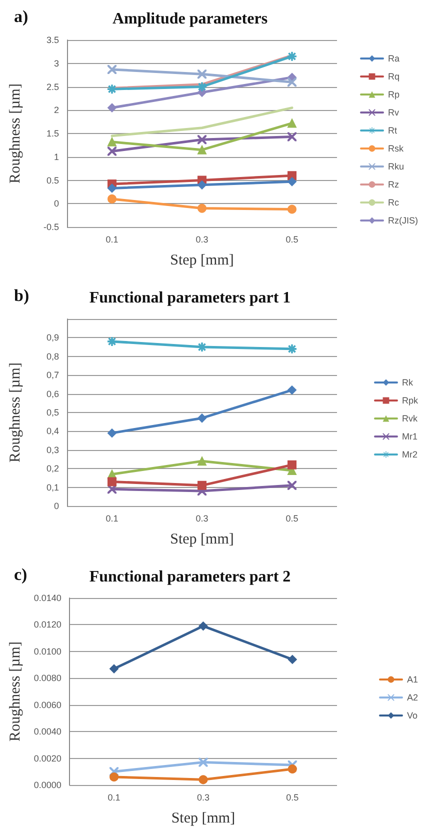 The width and height of the screenshot is (425, 839). Describe the element at coordinates (408, 383) in the screenshot. I see `legend-label: Rk` at that location.